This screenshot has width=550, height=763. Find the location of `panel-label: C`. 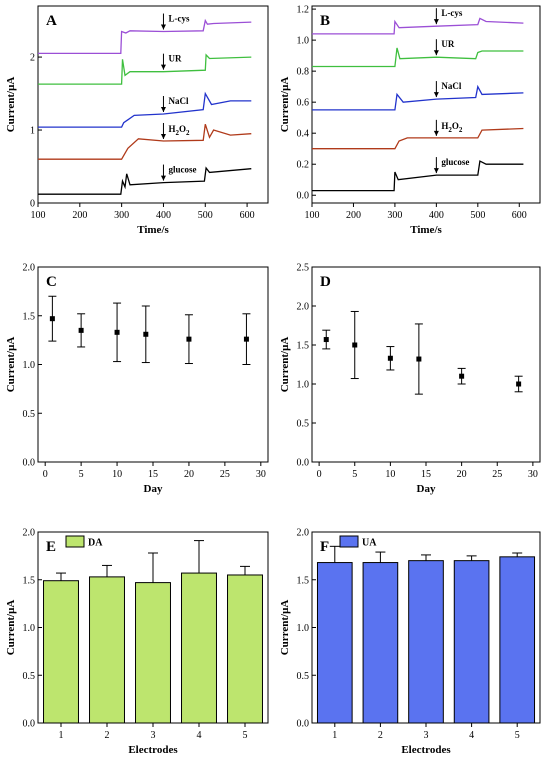

panel-label: C is located at coordinates (51, 282).